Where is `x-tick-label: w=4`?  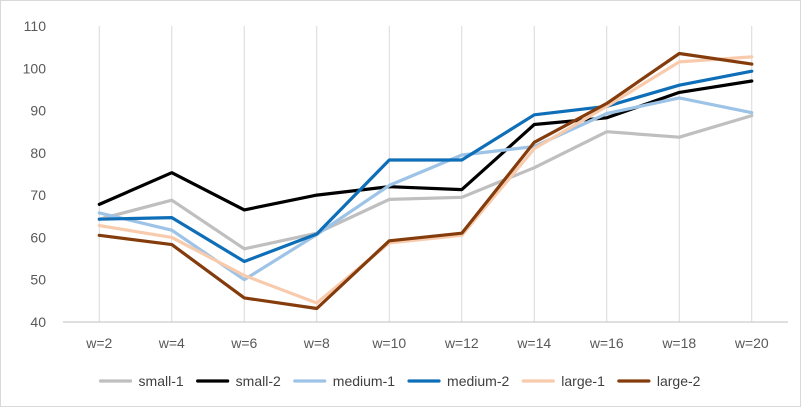
x-tick-label: w=4 is located at coordinates (171, 343).